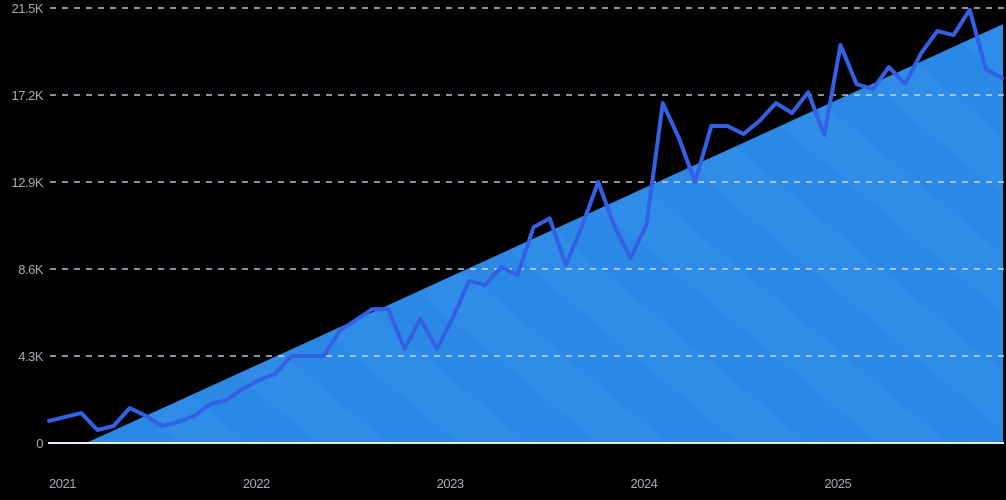  I want to click on y-tick-label: 8.6K, so click(31, 269).